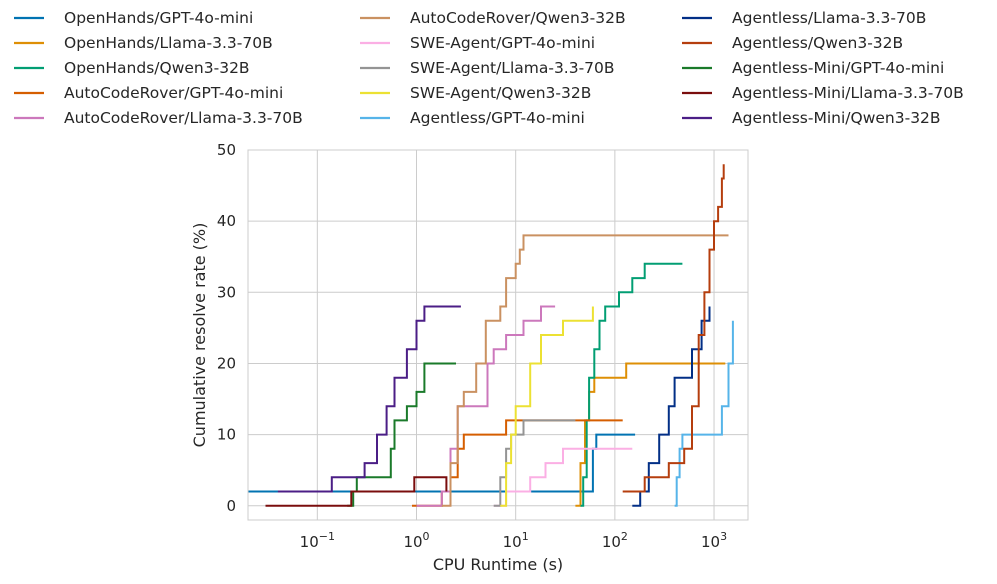  What do you see at coordinates (704, 413) in the screenshot?
I see `series-line-agentless-gpt-4o-mini` at bounding box center [704, 413].